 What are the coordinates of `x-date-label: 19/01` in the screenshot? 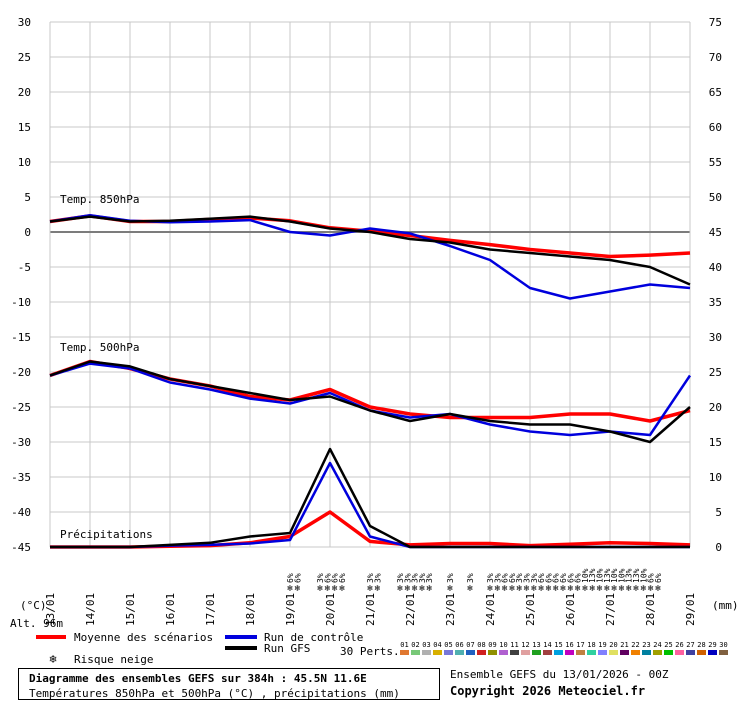 It's located at (290, 609).